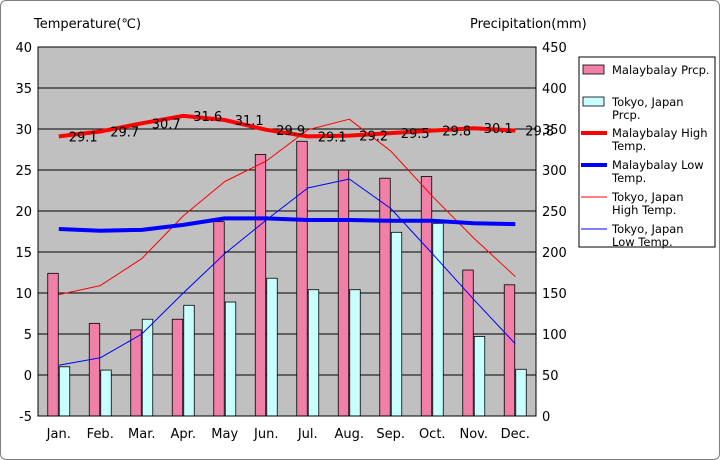 The width and height of the screenshot is (720, 460). What do you see at coordinates (207, 117) in the screenshot?
I see `high-temp-data-label: 31.6` at bounding box center [207, 117].